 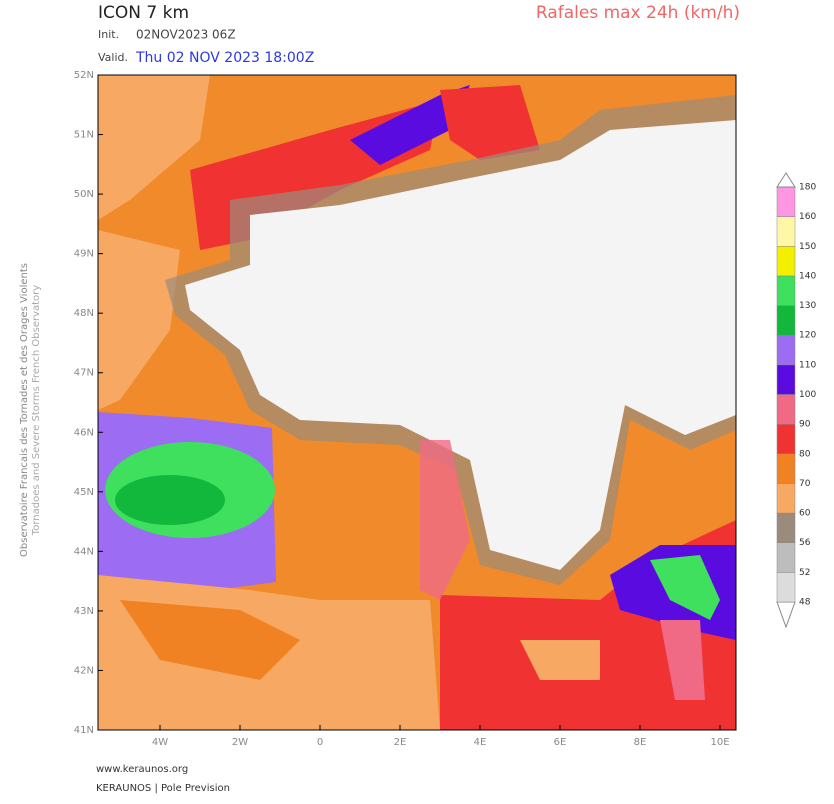 I want to click on colorbar-label: 48, so click(x=805, y=603).